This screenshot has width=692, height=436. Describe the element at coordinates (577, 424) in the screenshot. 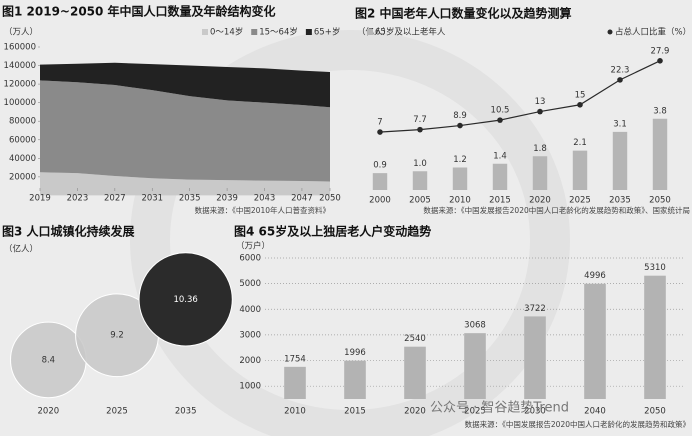

I see `source: 数据来源：《中国发展报告2020中国人口老龄化的发展趋势和政策》` at that location.